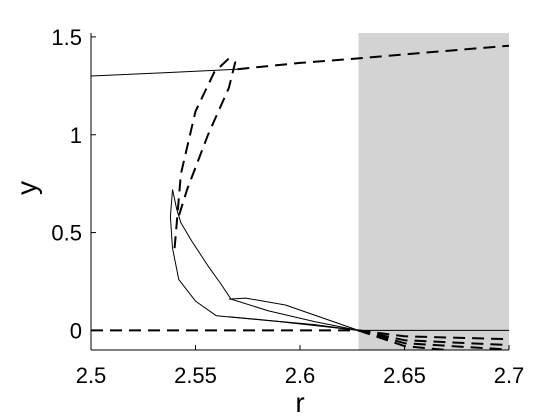  What do you see at coordinates (66, 37) in the screenshot?
I see `y-tick-label: 1.5` at bounding box center [66, 37].